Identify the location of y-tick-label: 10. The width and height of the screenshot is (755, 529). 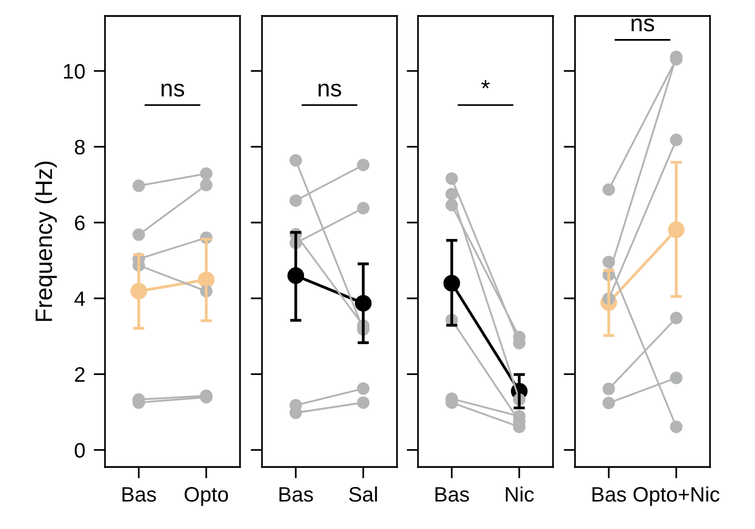
(74, 71).